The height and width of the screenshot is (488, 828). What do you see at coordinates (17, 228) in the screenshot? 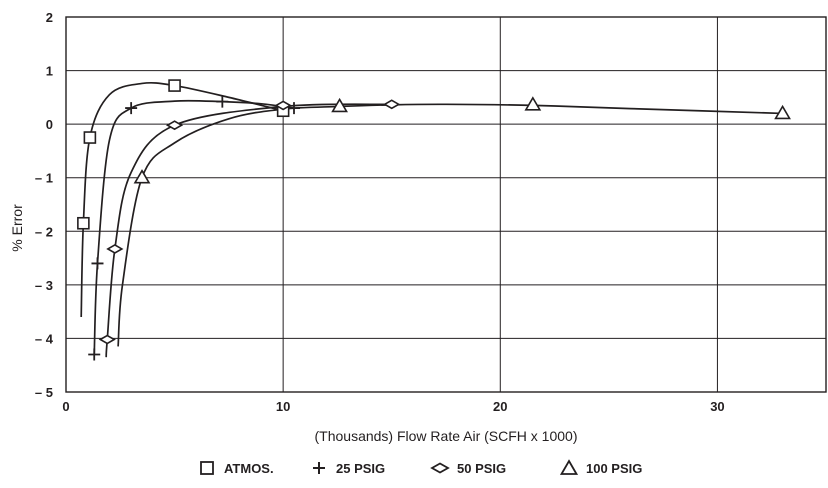
I see `y-axis-label: % Error` at bounding box center [17, 228].